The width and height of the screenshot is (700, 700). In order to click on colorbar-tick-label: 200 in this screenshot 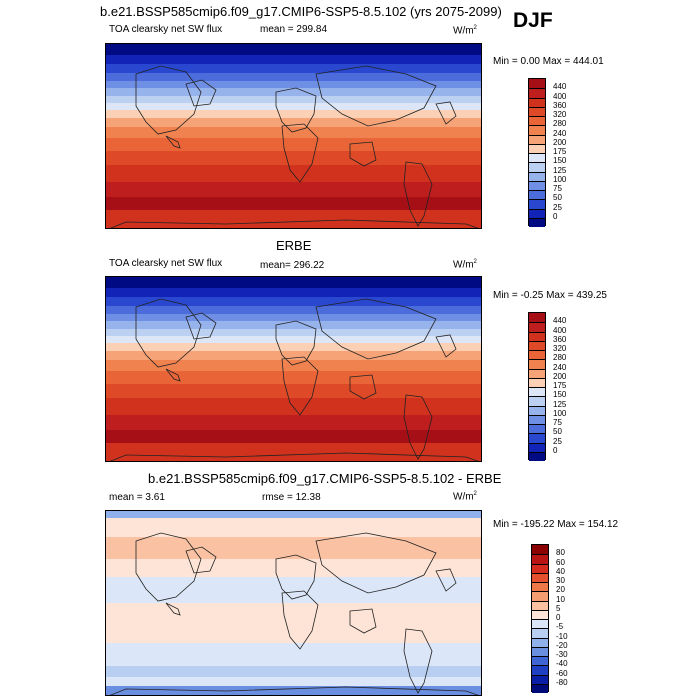, I will do `click(560, 142)`.